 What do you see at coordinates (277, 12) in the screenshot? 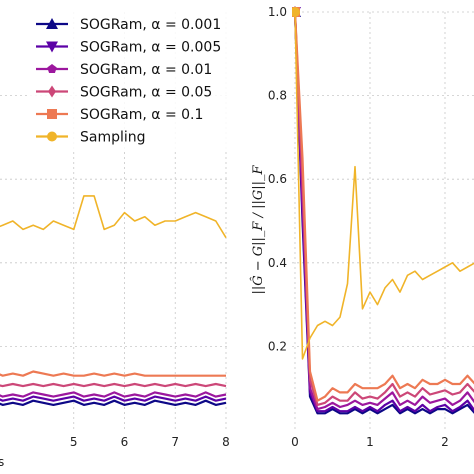
I see `right-y-tick-label: 1.0` at bounding box center [277, 12].